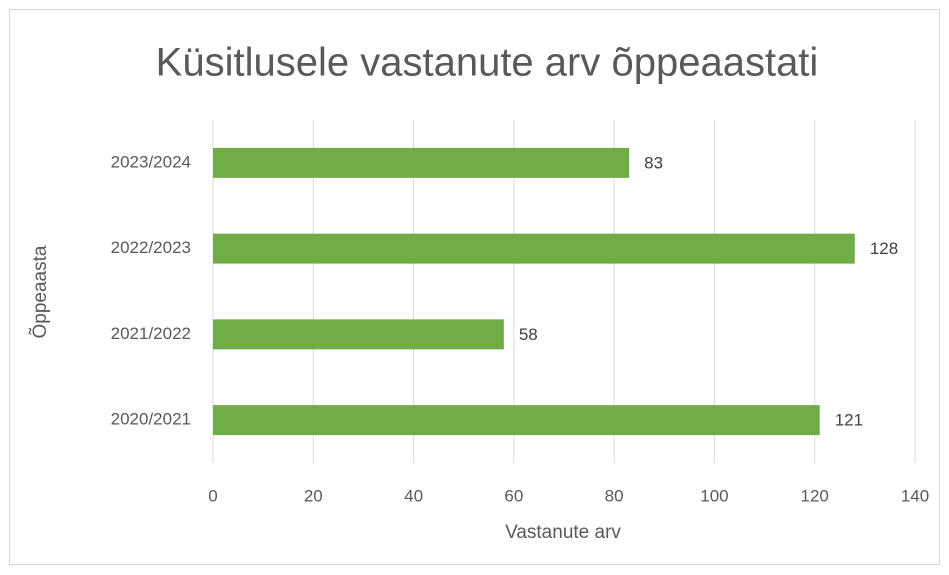  Describe the element at coordinates (151, 247) in the screenshot. I see `y-tick-label: 2022/2023` at that location.